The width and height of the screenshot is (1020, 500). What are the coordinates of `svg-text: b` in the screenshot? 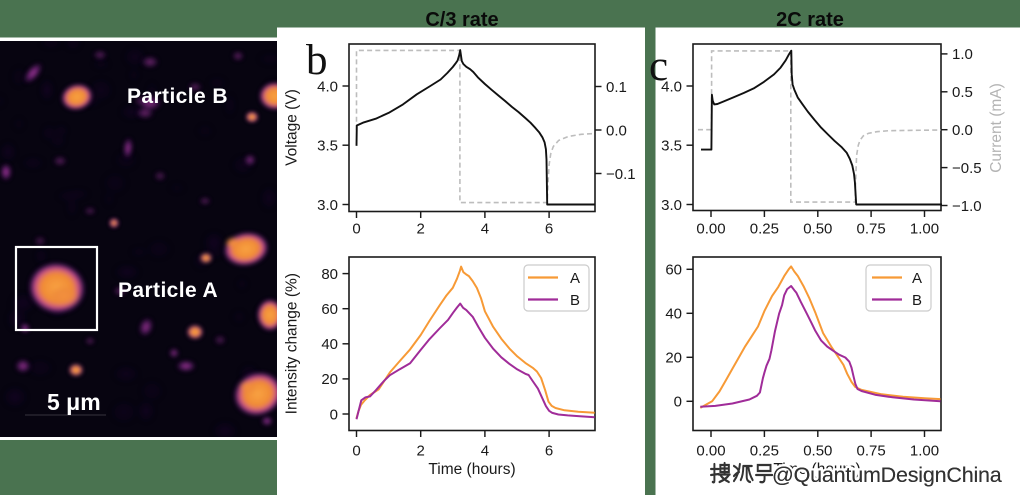 It's located at (317, 60).